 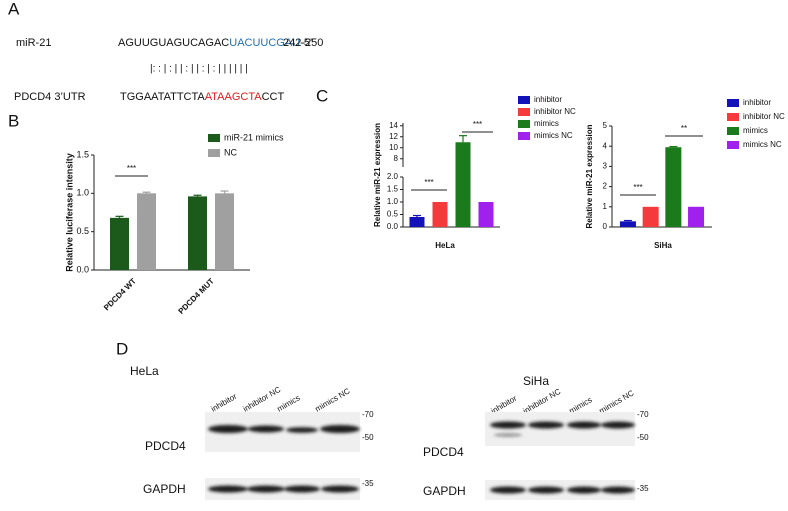 I want to click on y-tick-label: 4, so click(x=605, y=145).